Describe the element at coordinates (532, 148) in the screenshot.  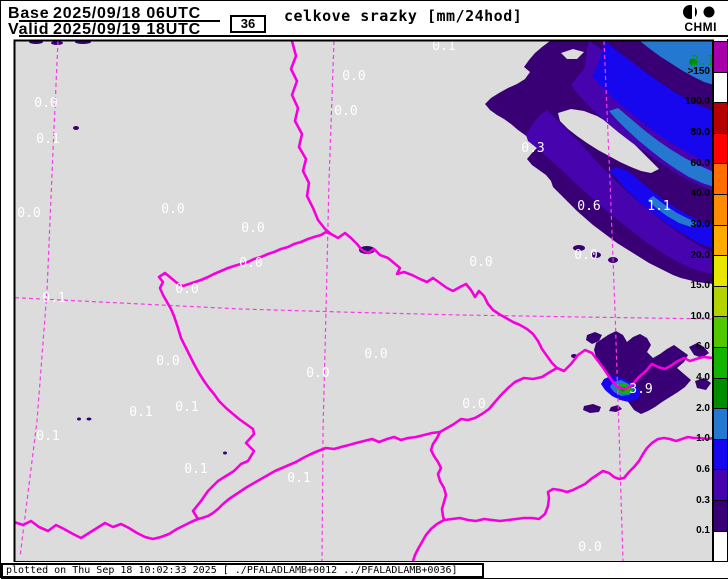
I see `precip-value-label: 0.3` at that location.